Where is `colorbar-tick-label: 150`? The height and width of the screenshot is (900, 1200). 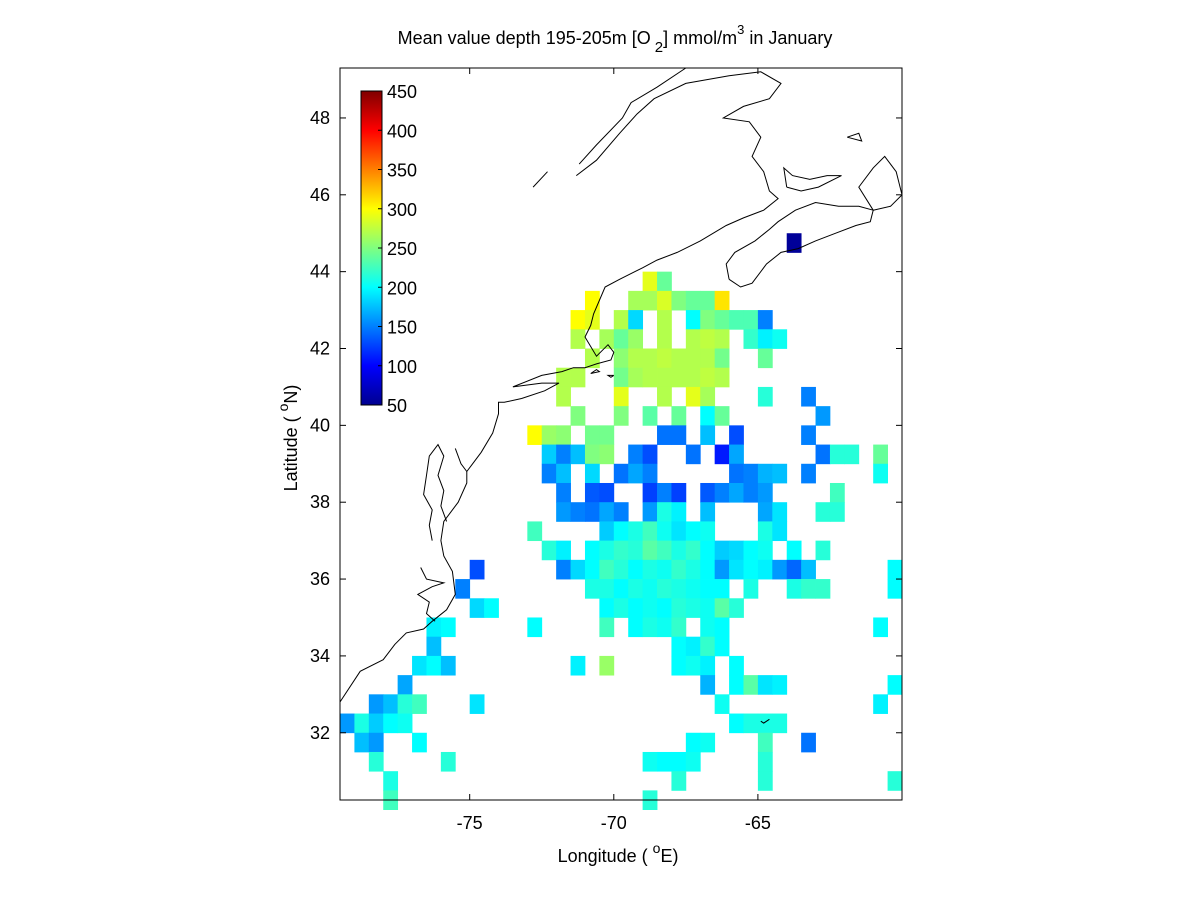 colorbar-tick-label: 150 is located at coordinates (402, 328).